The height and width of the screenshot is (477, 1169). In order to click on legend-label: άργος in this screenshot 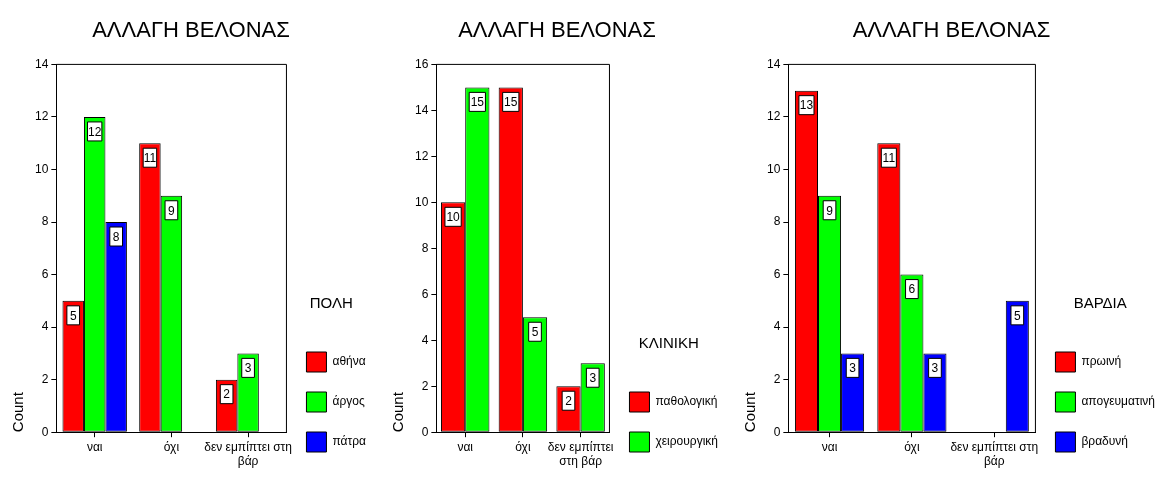, I will do `click(348, 401)`.